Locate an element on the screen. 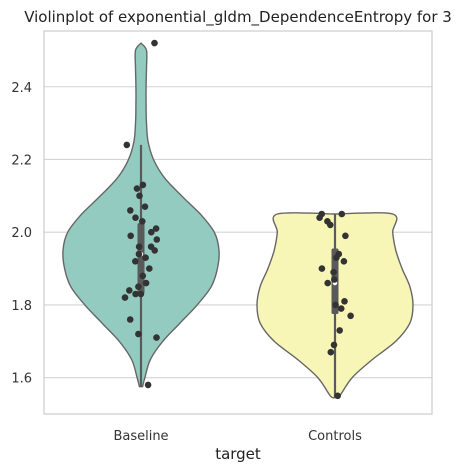 This screenshot has width=458, height=473. y-tick-labels: 1.6 1.8 2.0 2.2 2.4 is located at coordinates (21, 234).